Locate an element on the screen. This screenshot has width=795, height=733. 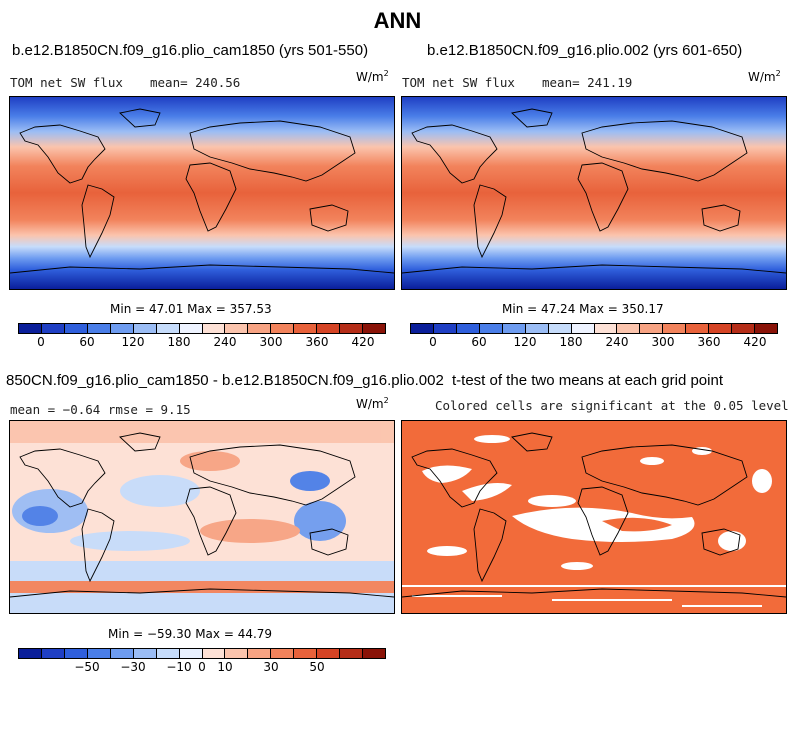
panel1-mean: mean= 240.56 is located at coordinates (195, 82).